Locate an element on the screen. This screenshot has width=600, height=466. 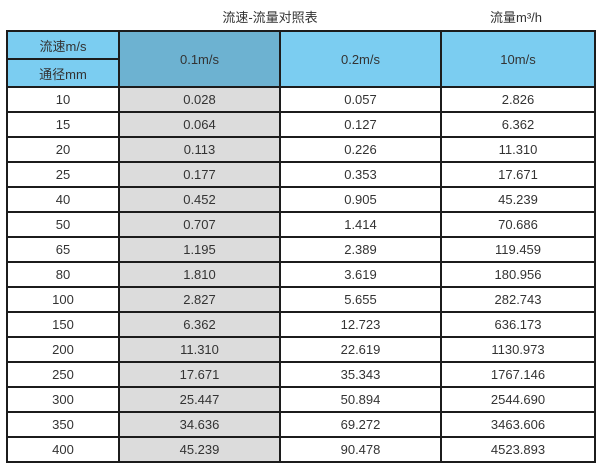
table-row: 100 2.827 5.655 282.743 is located at coordinates (301, 299).